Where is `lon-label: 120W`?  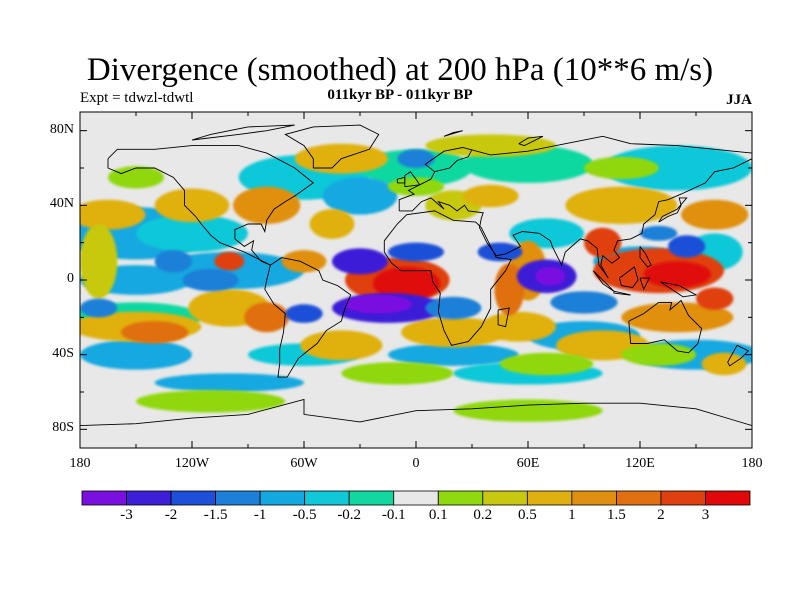
lon-label: 120W is located at coordinates (192, 463).